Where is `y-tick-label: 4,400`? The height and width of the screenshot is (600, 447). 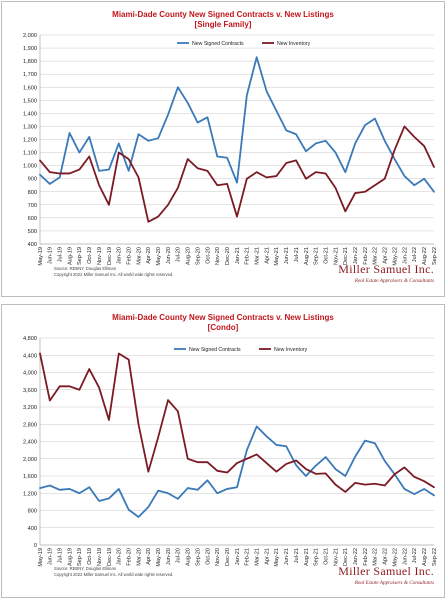 y-tick-label: 4,400 is located at coordinates (30, 356).